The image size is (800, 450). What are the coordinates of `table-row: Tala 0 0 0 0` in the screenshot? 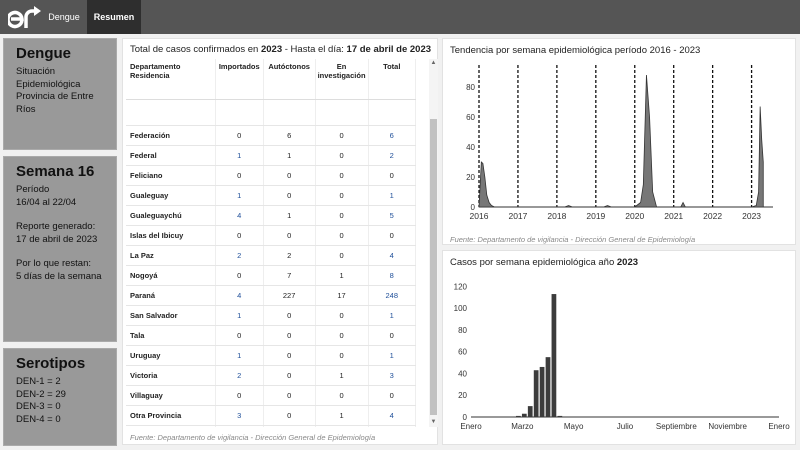 It's located at (271, 335).